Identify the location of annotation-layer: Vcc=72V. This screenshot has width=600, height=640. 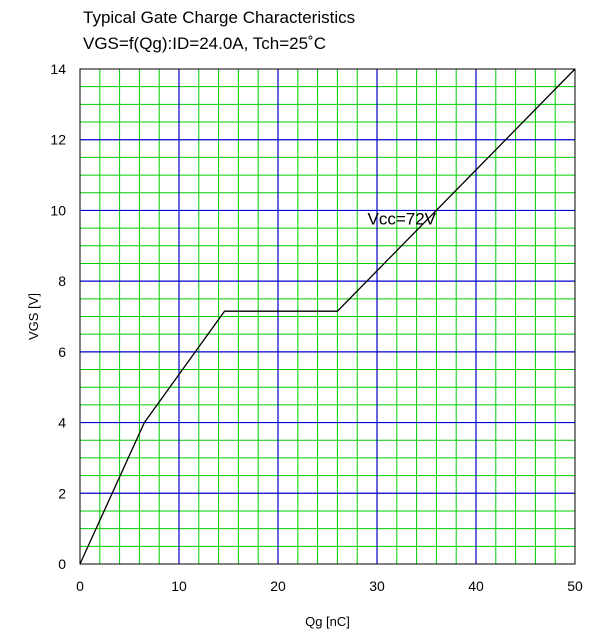
(401, 219).